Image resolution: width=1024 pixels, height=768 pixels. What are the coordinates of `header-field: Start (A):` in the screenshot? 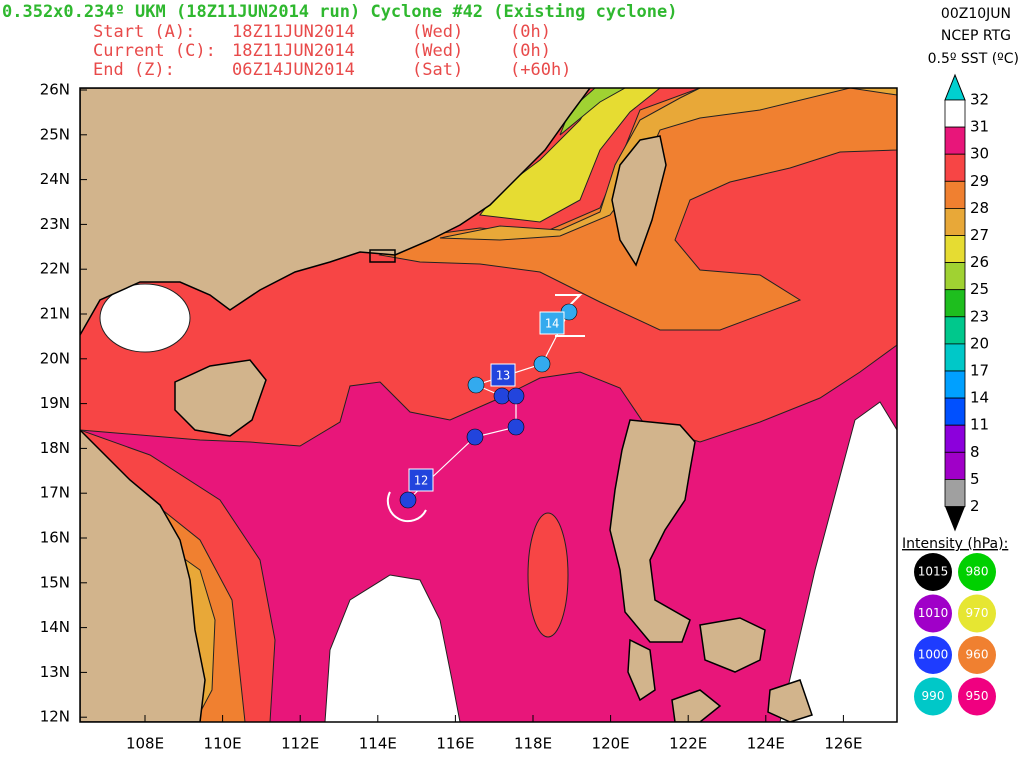 It's located at (144, 32).